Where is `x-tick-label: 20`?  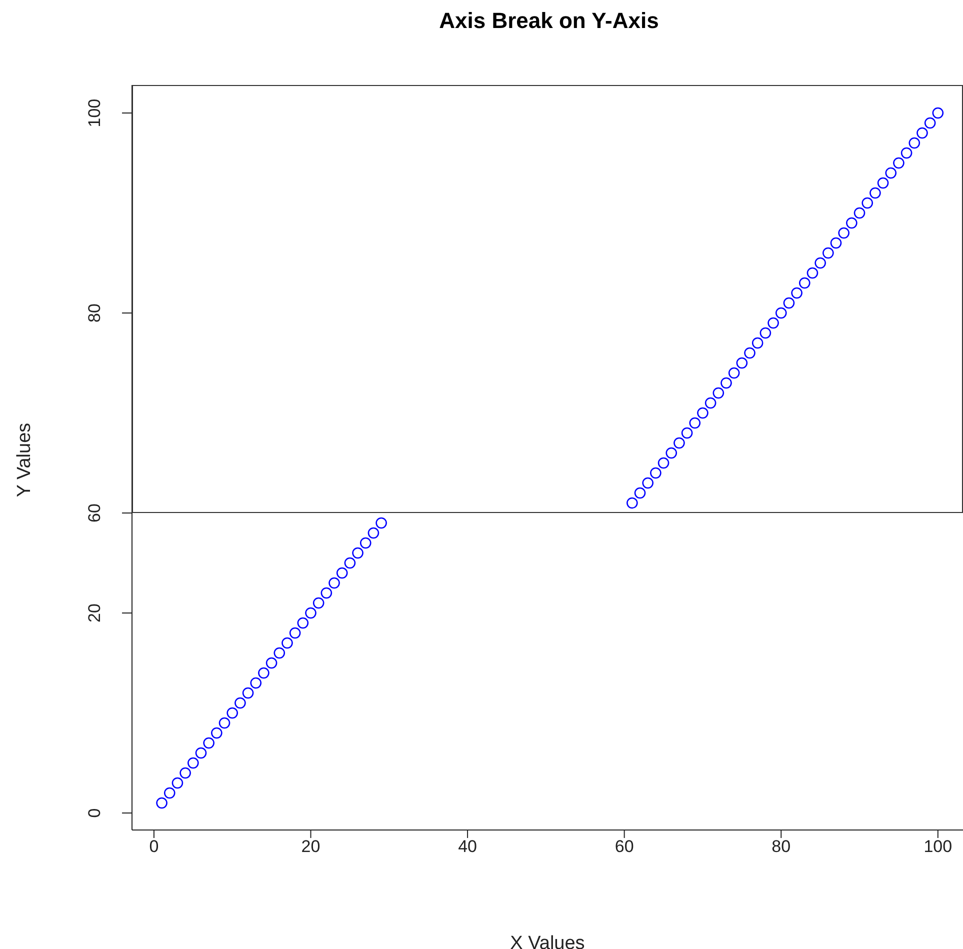 x-tick-label: 20 is located at coordinates (310, 846).